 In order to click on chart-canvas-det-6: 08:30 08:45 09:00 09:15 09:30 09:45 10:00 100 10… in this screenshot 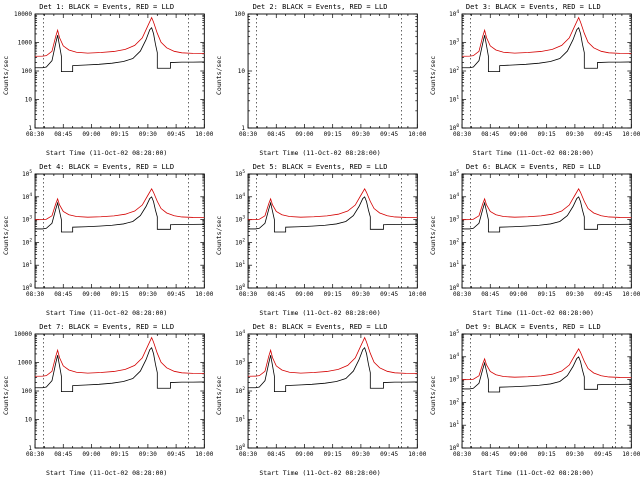, I will do `click(544, 233)`.